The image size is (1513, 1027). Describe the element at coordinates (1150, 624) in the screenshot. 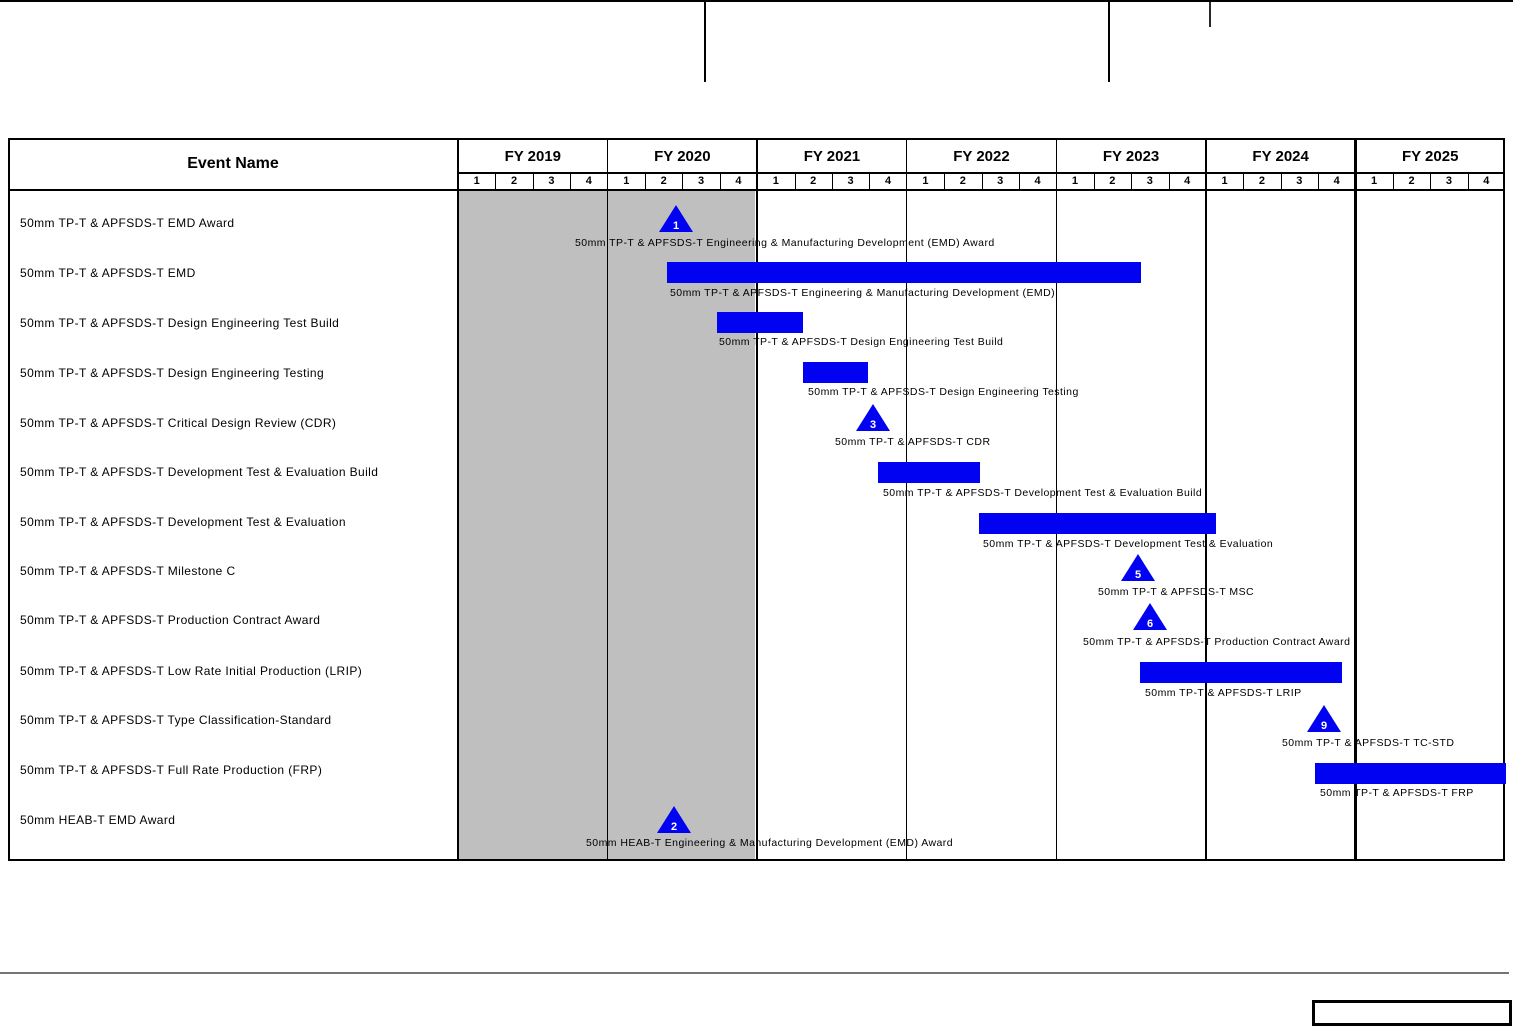

I see `svg-text: 6` at that location.